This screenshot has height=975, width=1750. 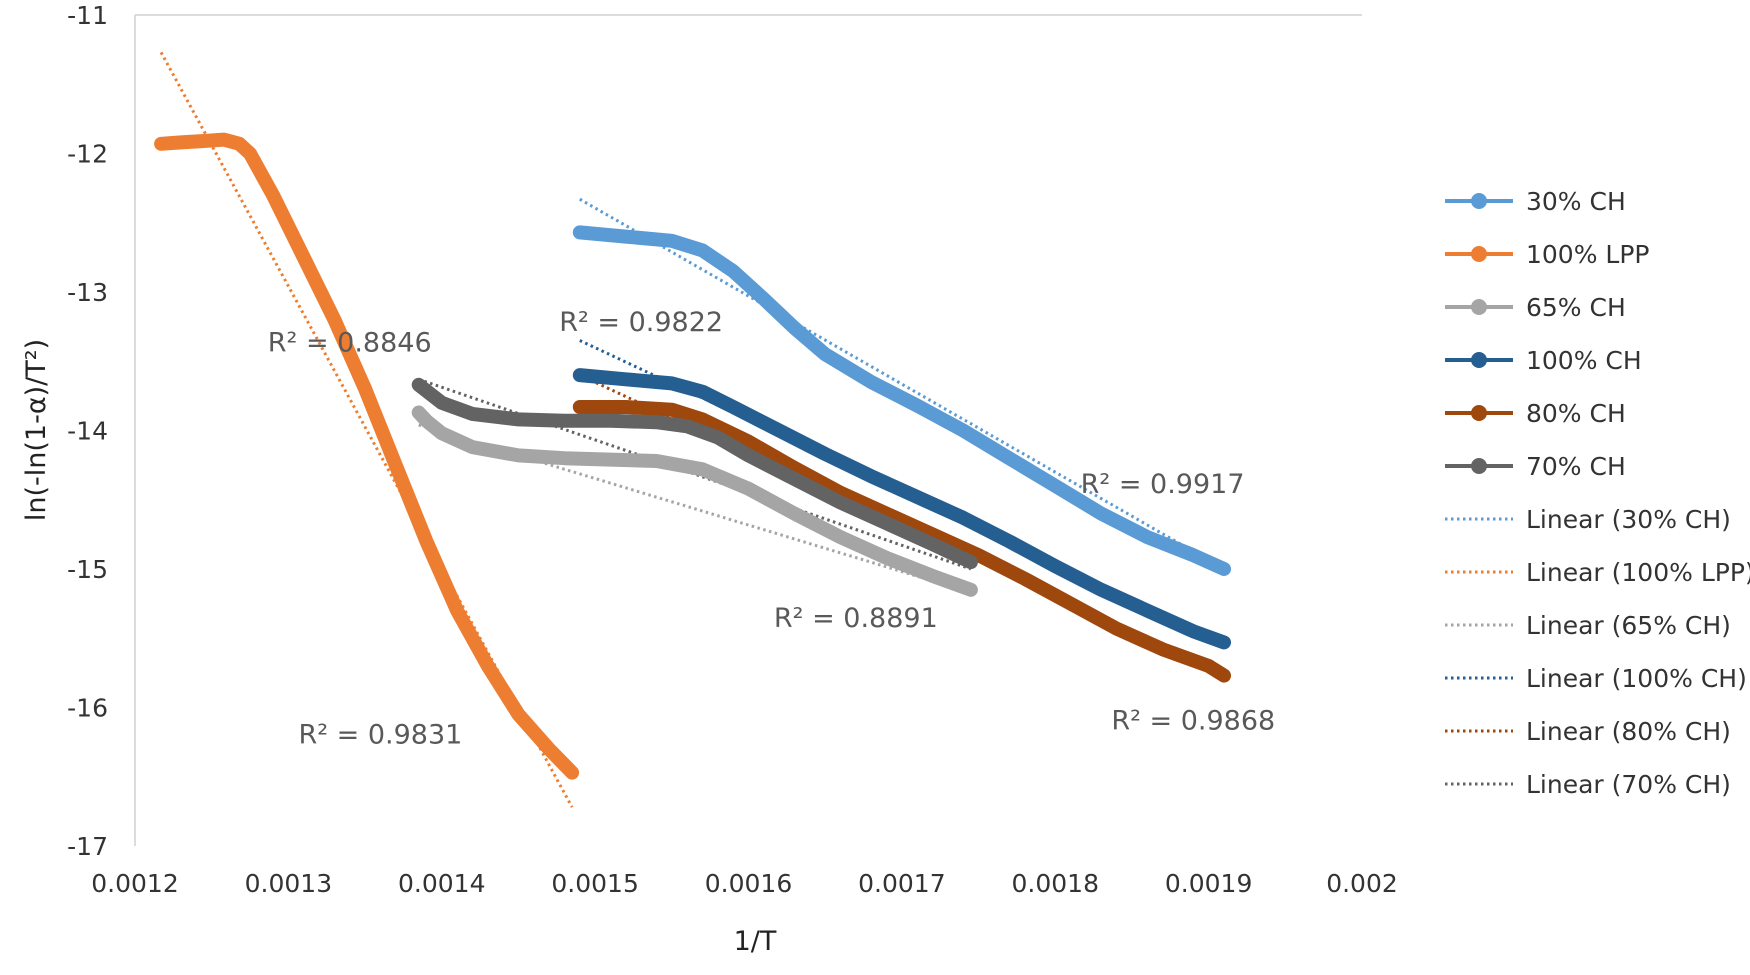 What do you see at coordinates (1628, 519) in the screenshot?
I see `legend-label: Linear (30% CH)` at bounding box center [1628, 519].